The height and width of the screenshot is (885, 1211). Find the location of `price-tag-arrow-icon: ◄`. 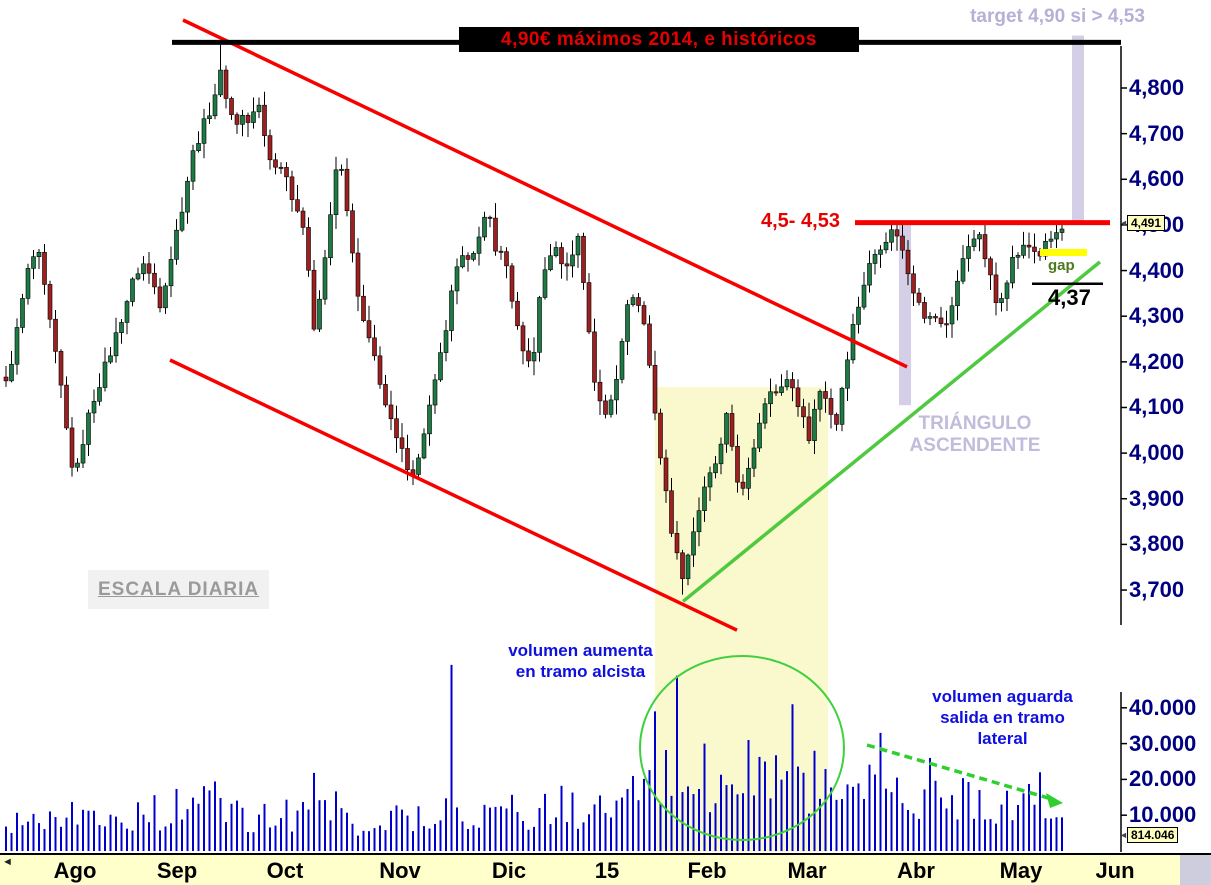

price-tag-arrow-icon: ◄ is located at coordinates (1123, 223).